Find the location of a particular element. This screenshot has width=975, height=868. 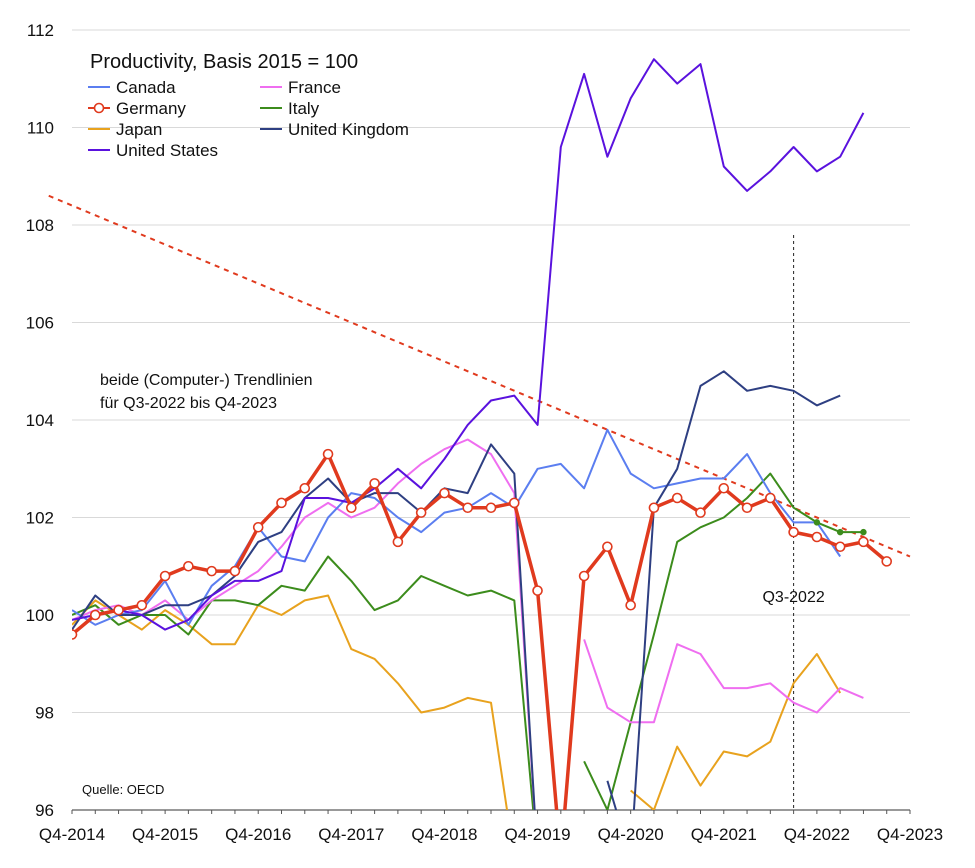

legend-marker is located at coordinates (99, 108).